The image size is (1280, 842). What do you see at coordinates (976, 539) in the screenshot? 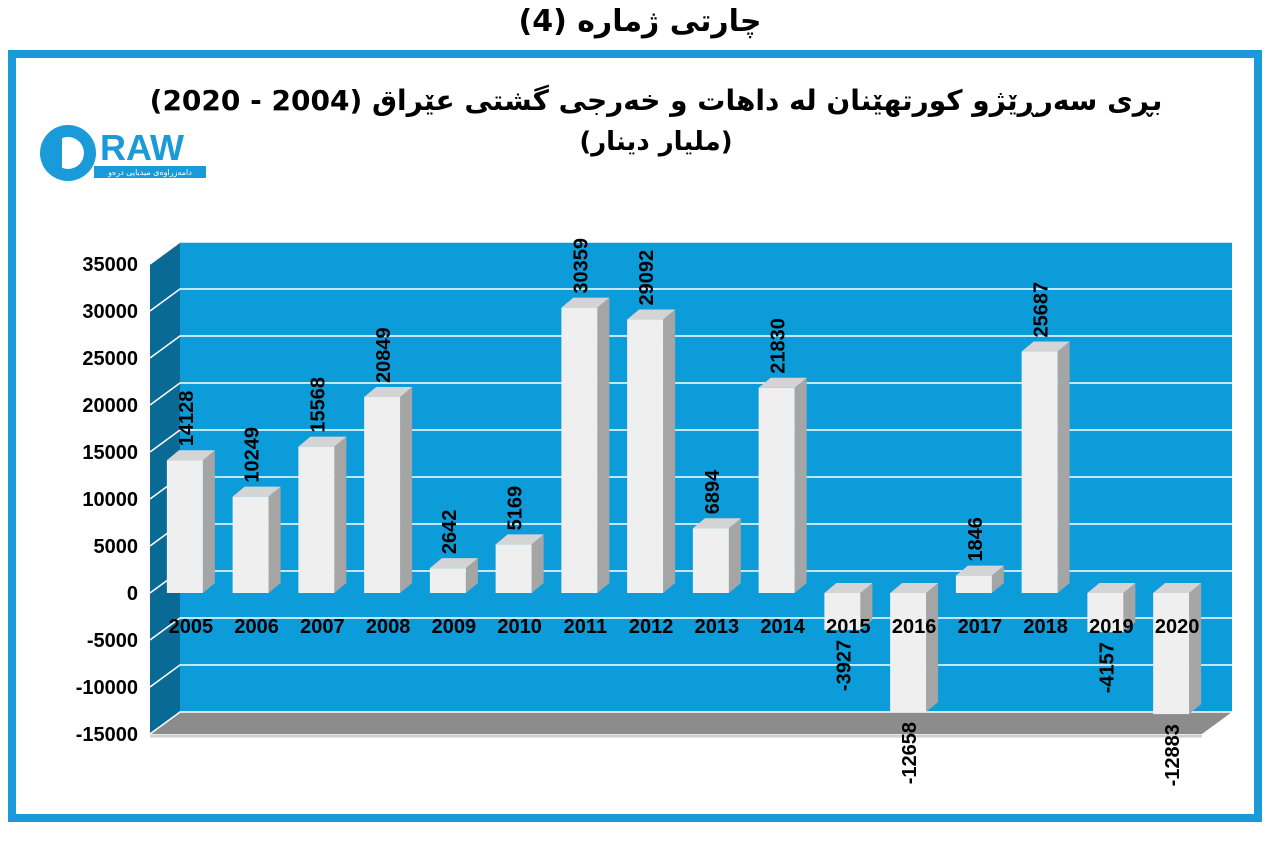
I see `data-label: 1846` at bounding box center [976, 539].